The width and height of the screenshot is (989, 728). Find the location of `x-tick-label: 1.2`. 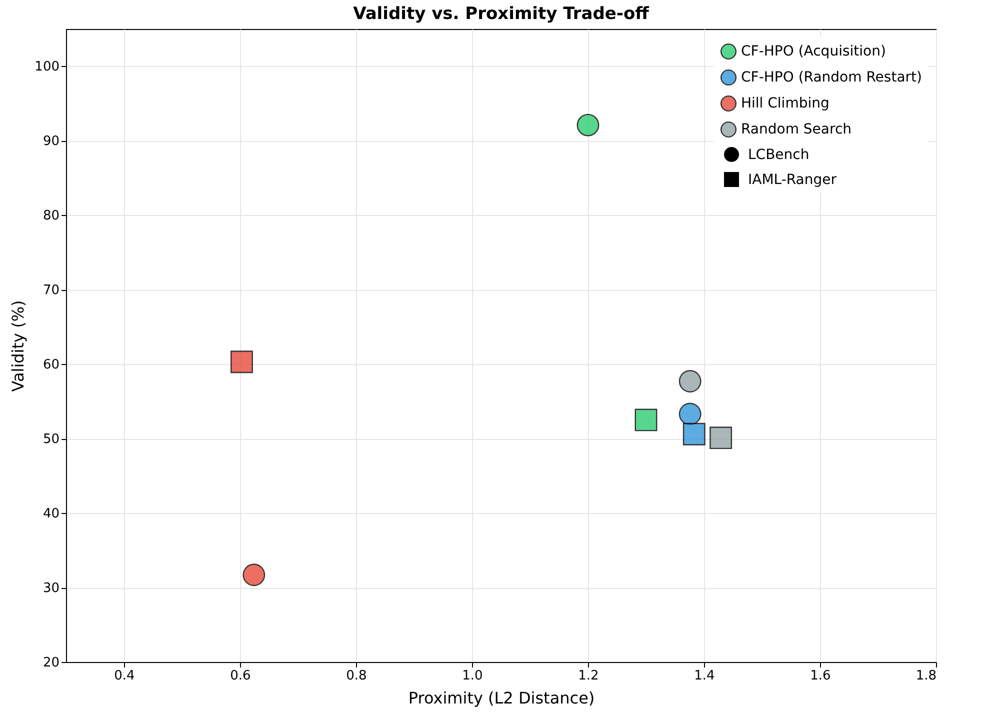

x-tick-label: 1.2 is located at coordinates (588, 676).